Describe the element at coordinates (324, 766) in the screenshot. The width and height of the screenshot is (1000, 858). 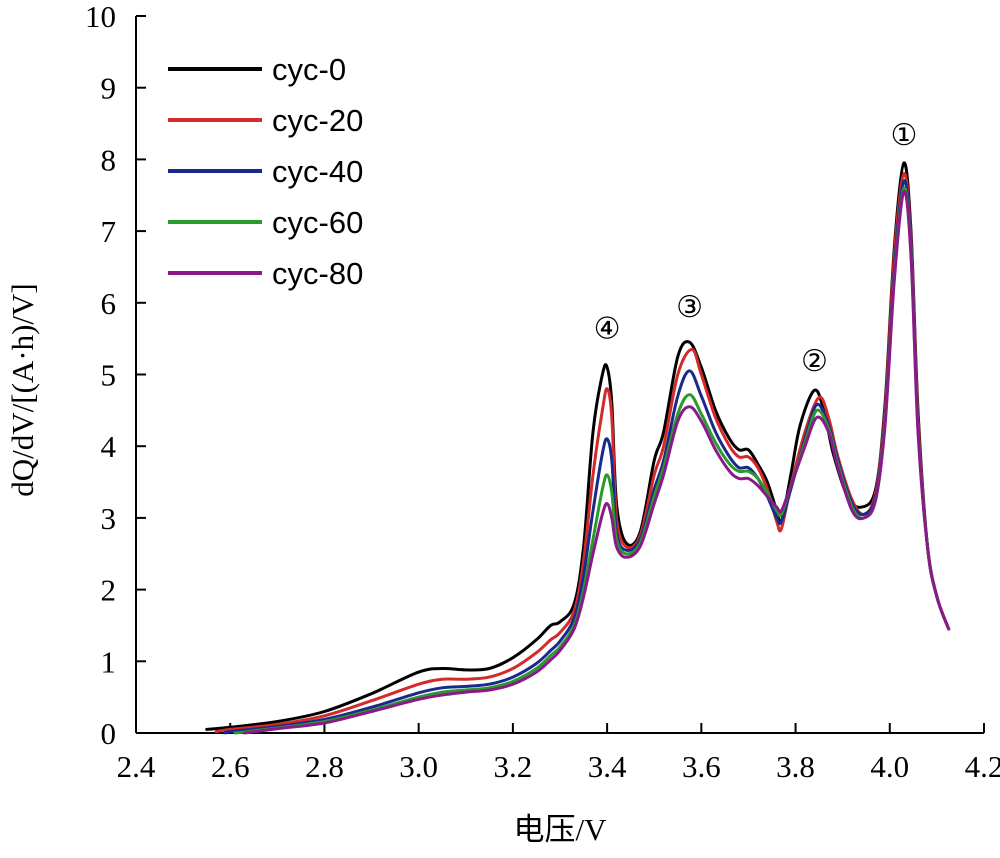
I see `x-tick-label: 2.8` at that location.